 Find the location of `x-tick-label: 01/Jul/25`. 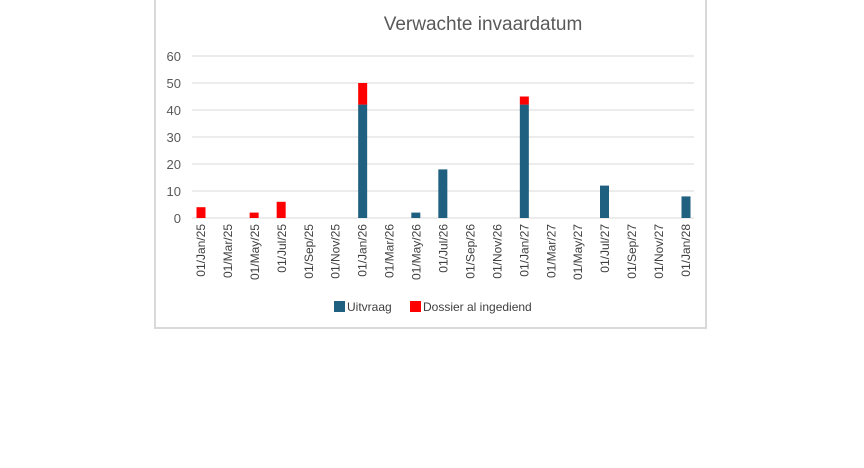

x-tick-label: 01/Jul/25 is located at coordinates (282, 248).